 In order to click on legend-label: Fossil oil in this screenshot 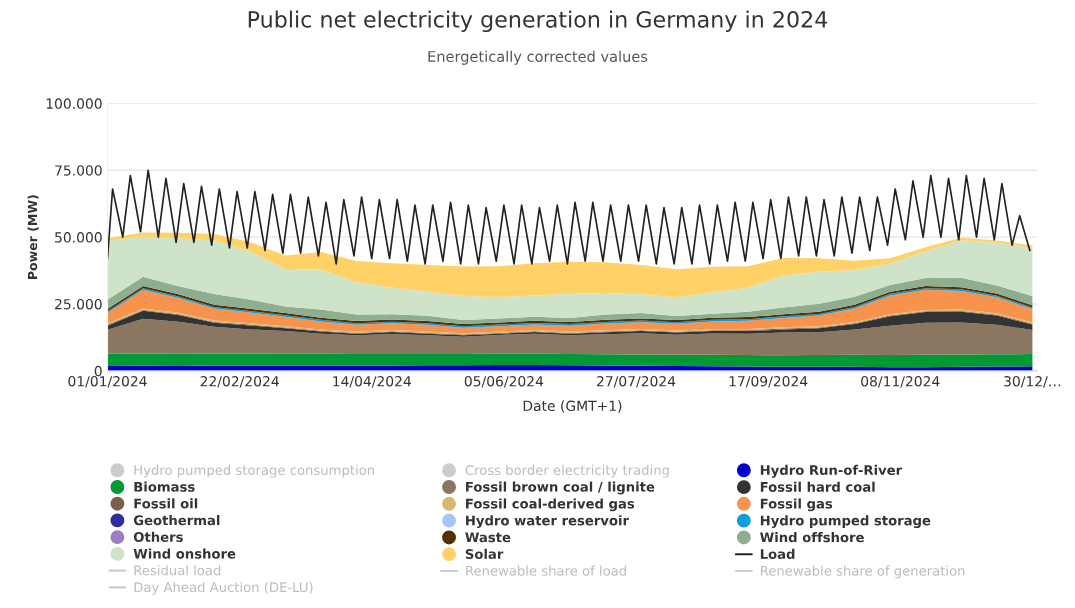, I will do `click(166, 503)`.